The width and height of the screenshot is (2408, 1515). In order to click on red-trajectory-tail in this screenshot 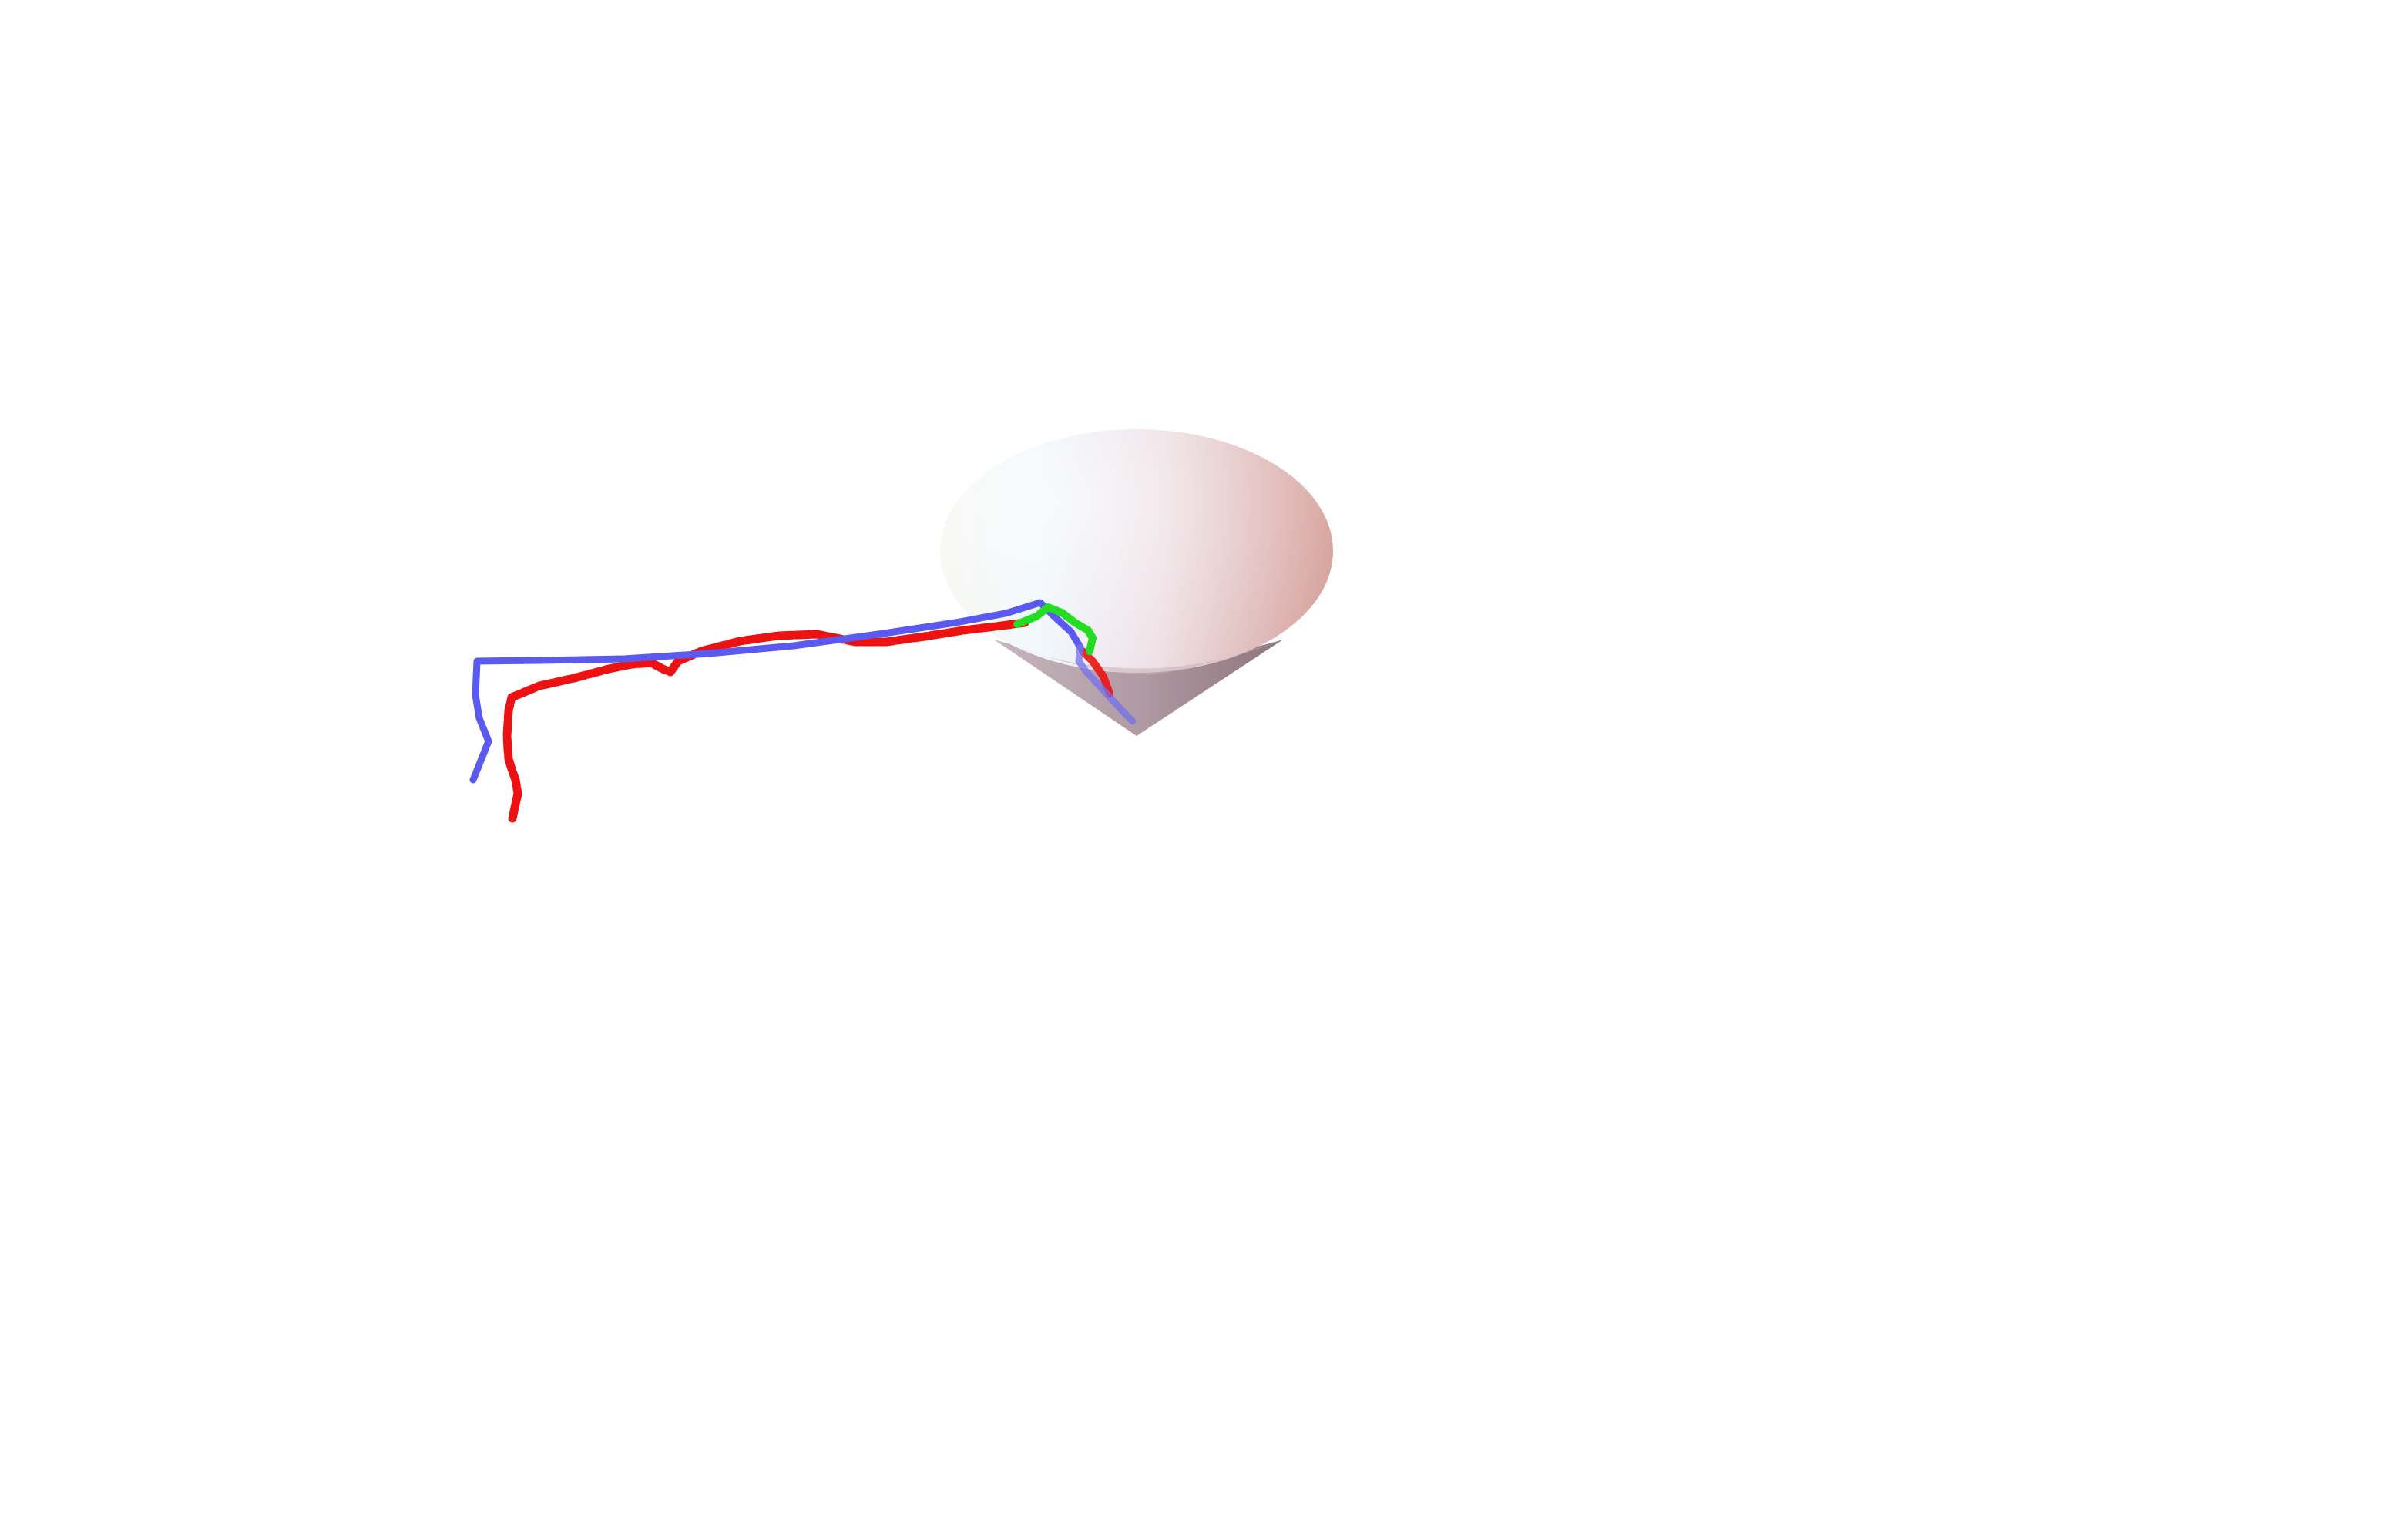, I will do `click(1096, 672)`.